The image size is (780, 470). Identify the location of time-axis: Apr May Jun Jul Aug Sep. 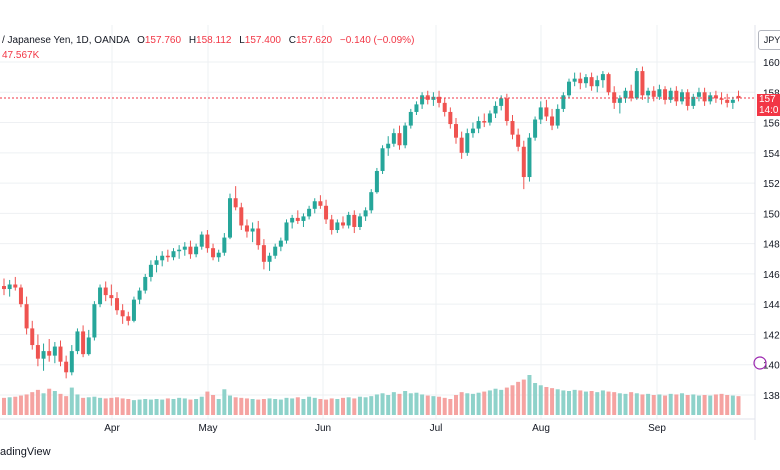
(385, 428).